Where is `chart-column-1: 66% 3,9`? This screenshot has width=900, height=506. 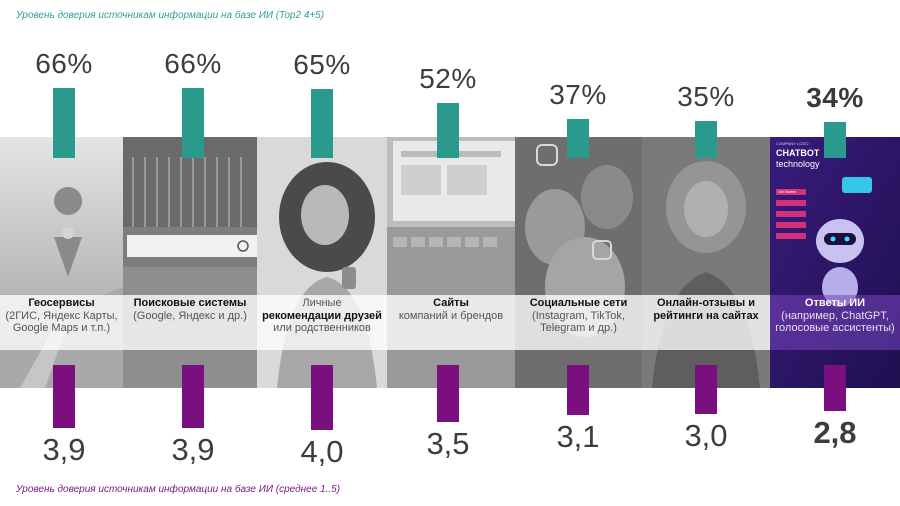 chart-column-1: 66% 3,9 is located at coordinates (193, 253).